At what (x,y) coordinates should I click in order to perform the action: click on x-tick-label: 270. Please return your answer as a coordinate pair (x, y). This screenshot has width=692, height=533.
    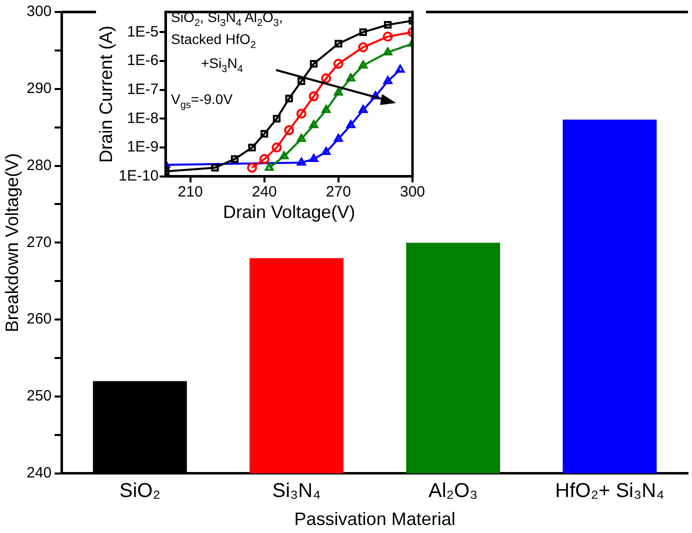
    Looking at the image, I should click on (338, 192).